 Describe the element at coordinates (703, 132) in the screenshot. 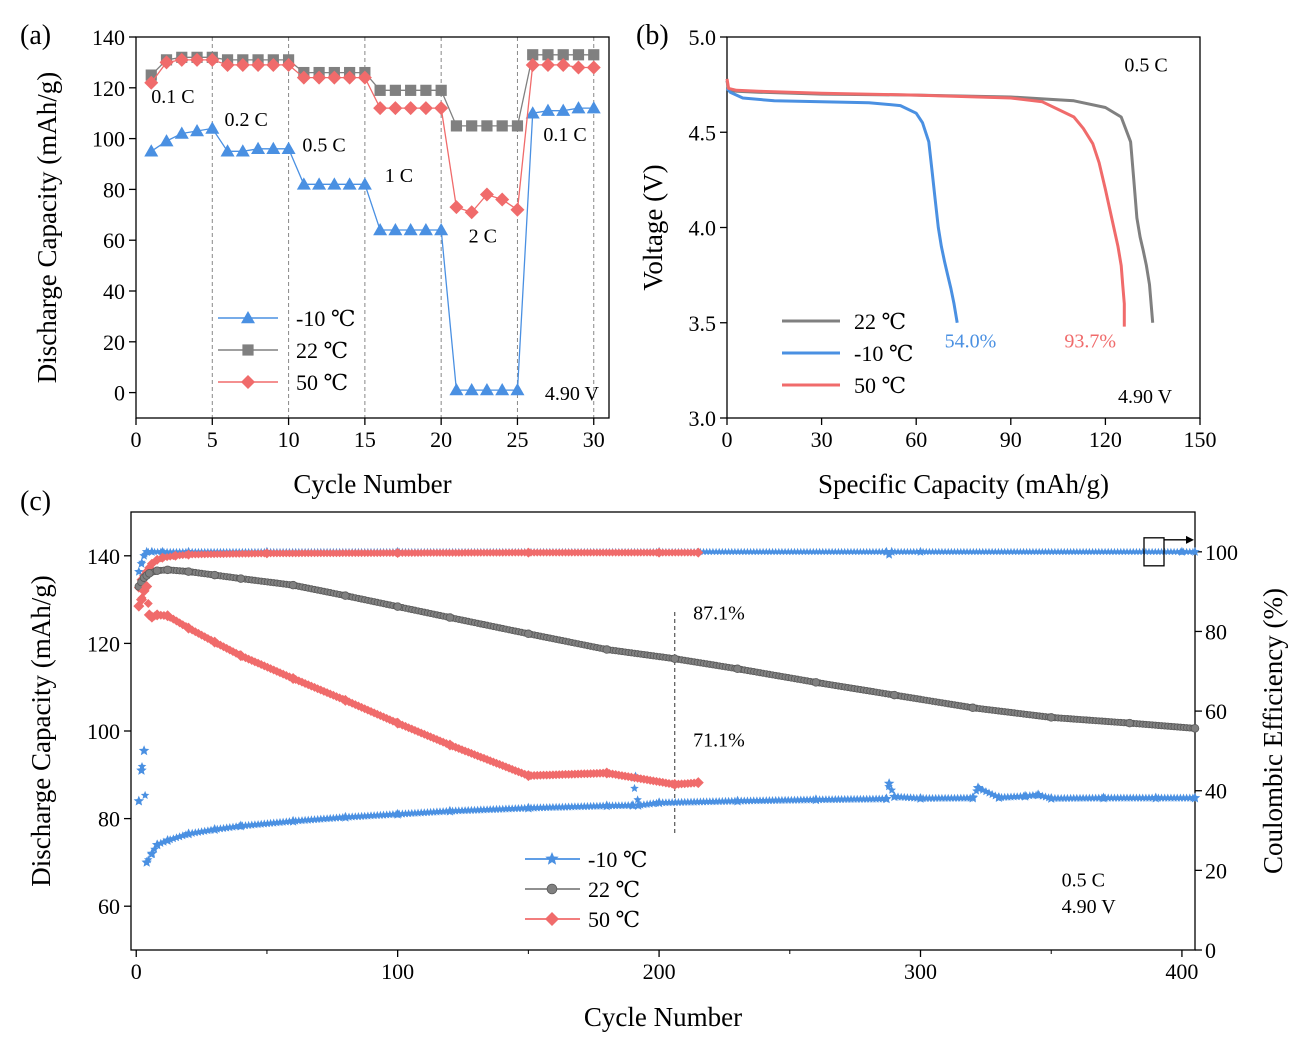

I see `y-tick-label: 4.5` at that location.